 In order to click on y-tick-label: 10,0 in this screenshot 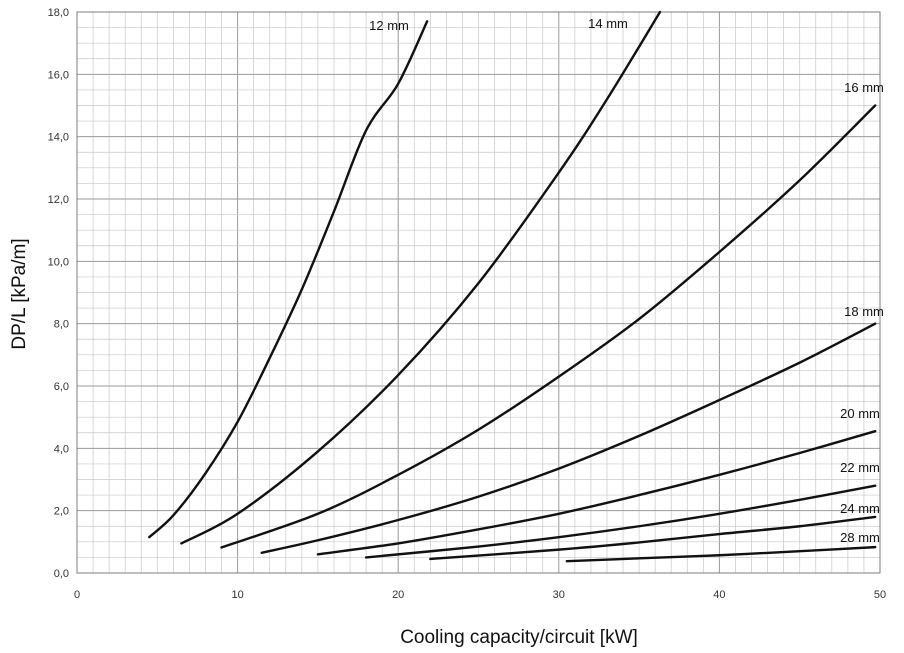, I will do `click(58, 262)`.